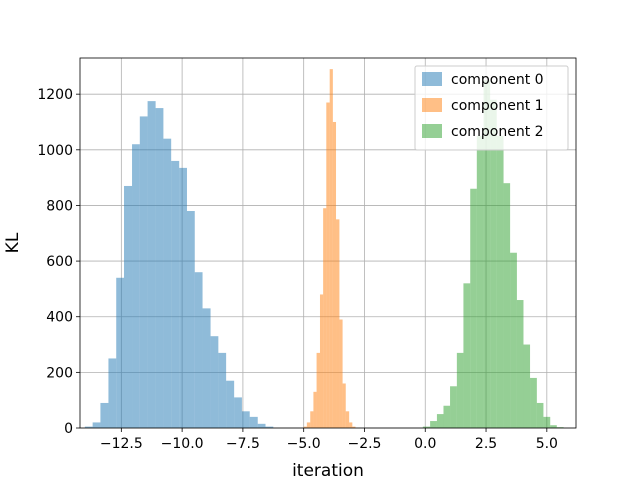 Image resolution: width=640 pixels, height=480 pixels. I want to click on y-tick-label: 1000, so click(55, 151).